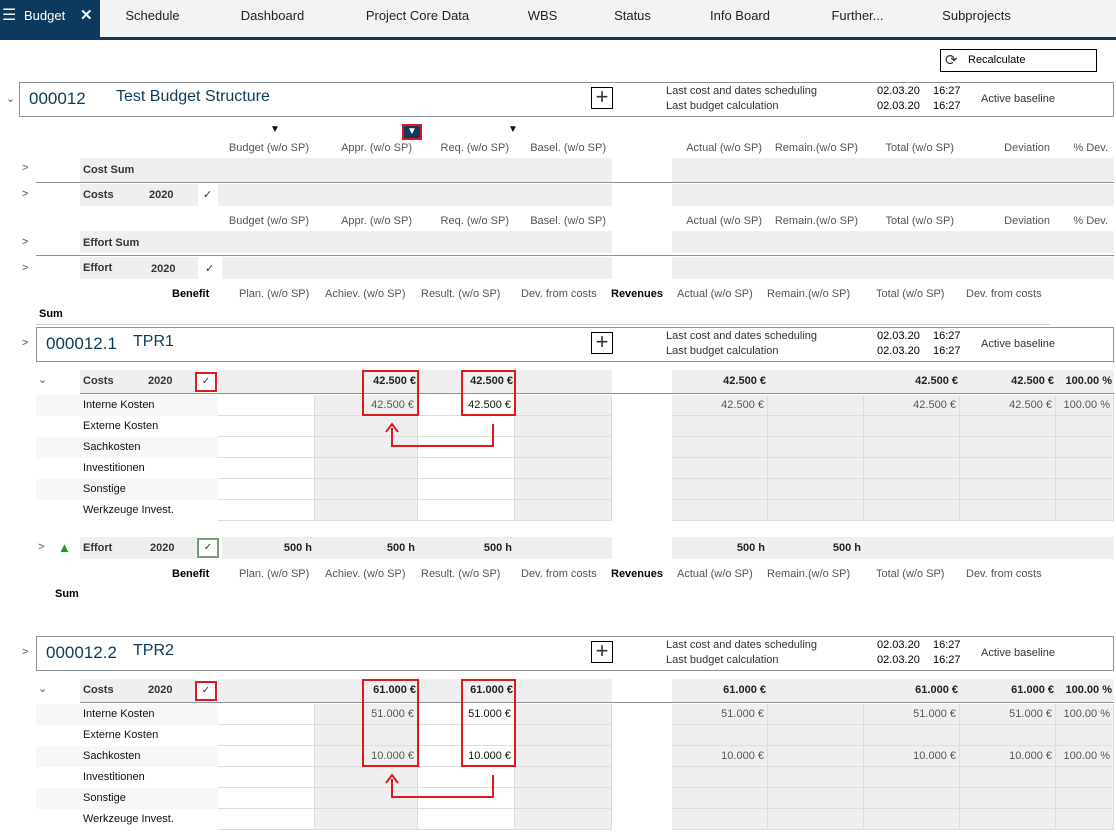 Image resolution: width=1116 pixels, height=832 pixels. What do you see at coordinates (740, 15) in the screenshot?
I see `tab-info-board: Info Board` at bounding box center [740, 15].